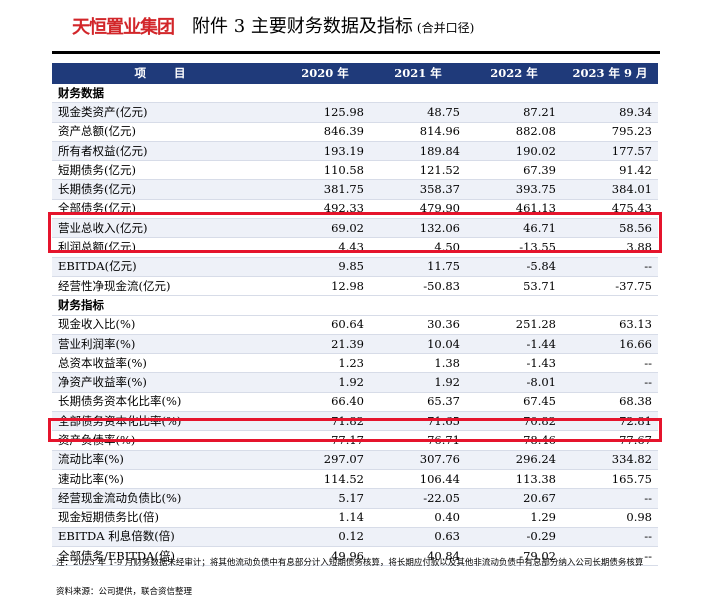 The image size is (705, 604). What do you see at coordinates (514, 325) in the screenshot?
I see `cell-value: 251.28` at bounding box center [514, 325].